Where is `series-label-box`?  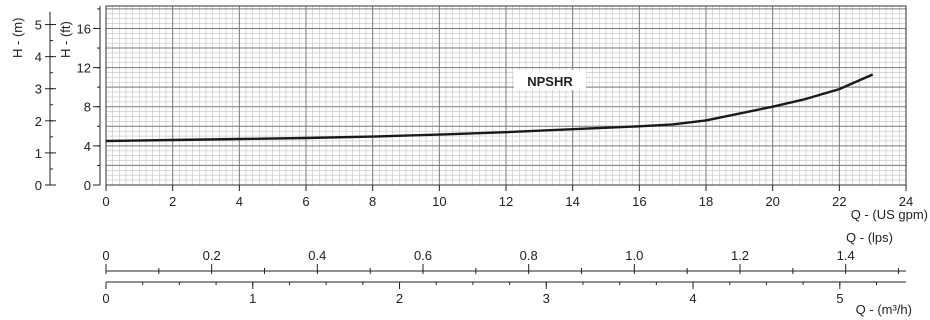
series-label-box is located at coordinates (550, 80).